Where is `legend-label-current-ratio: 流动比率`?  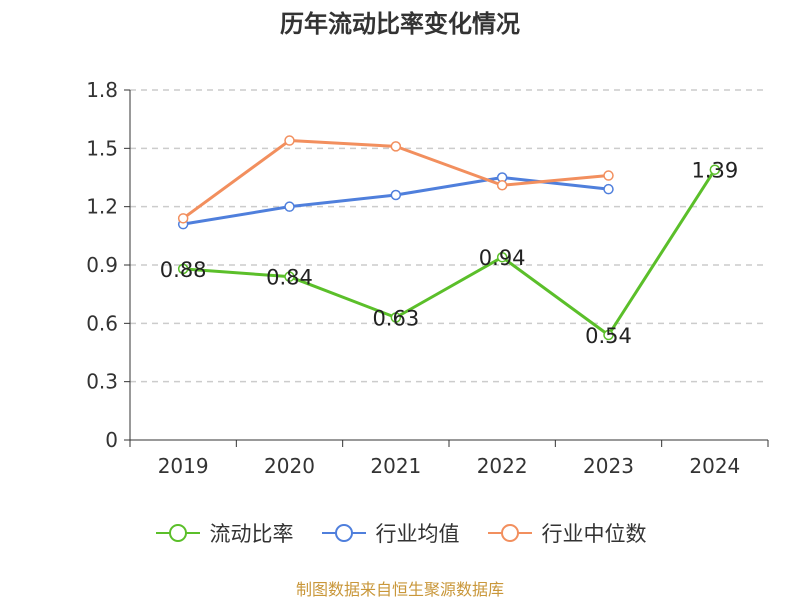
legend-label-current-ratio: 流动比率 is located at coordinates (251, 534).